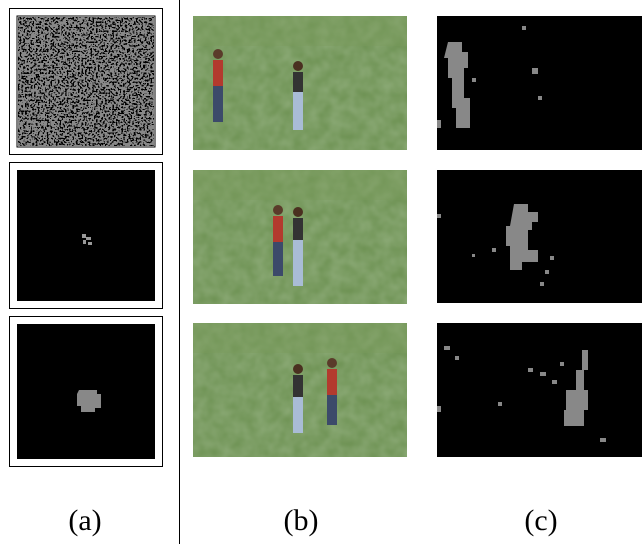 Image resolution: width=642 pixels, height=544 pixels. Describe the element at coordinates (301, 520) in the screenshot. I see `caption: (b)` at that location.